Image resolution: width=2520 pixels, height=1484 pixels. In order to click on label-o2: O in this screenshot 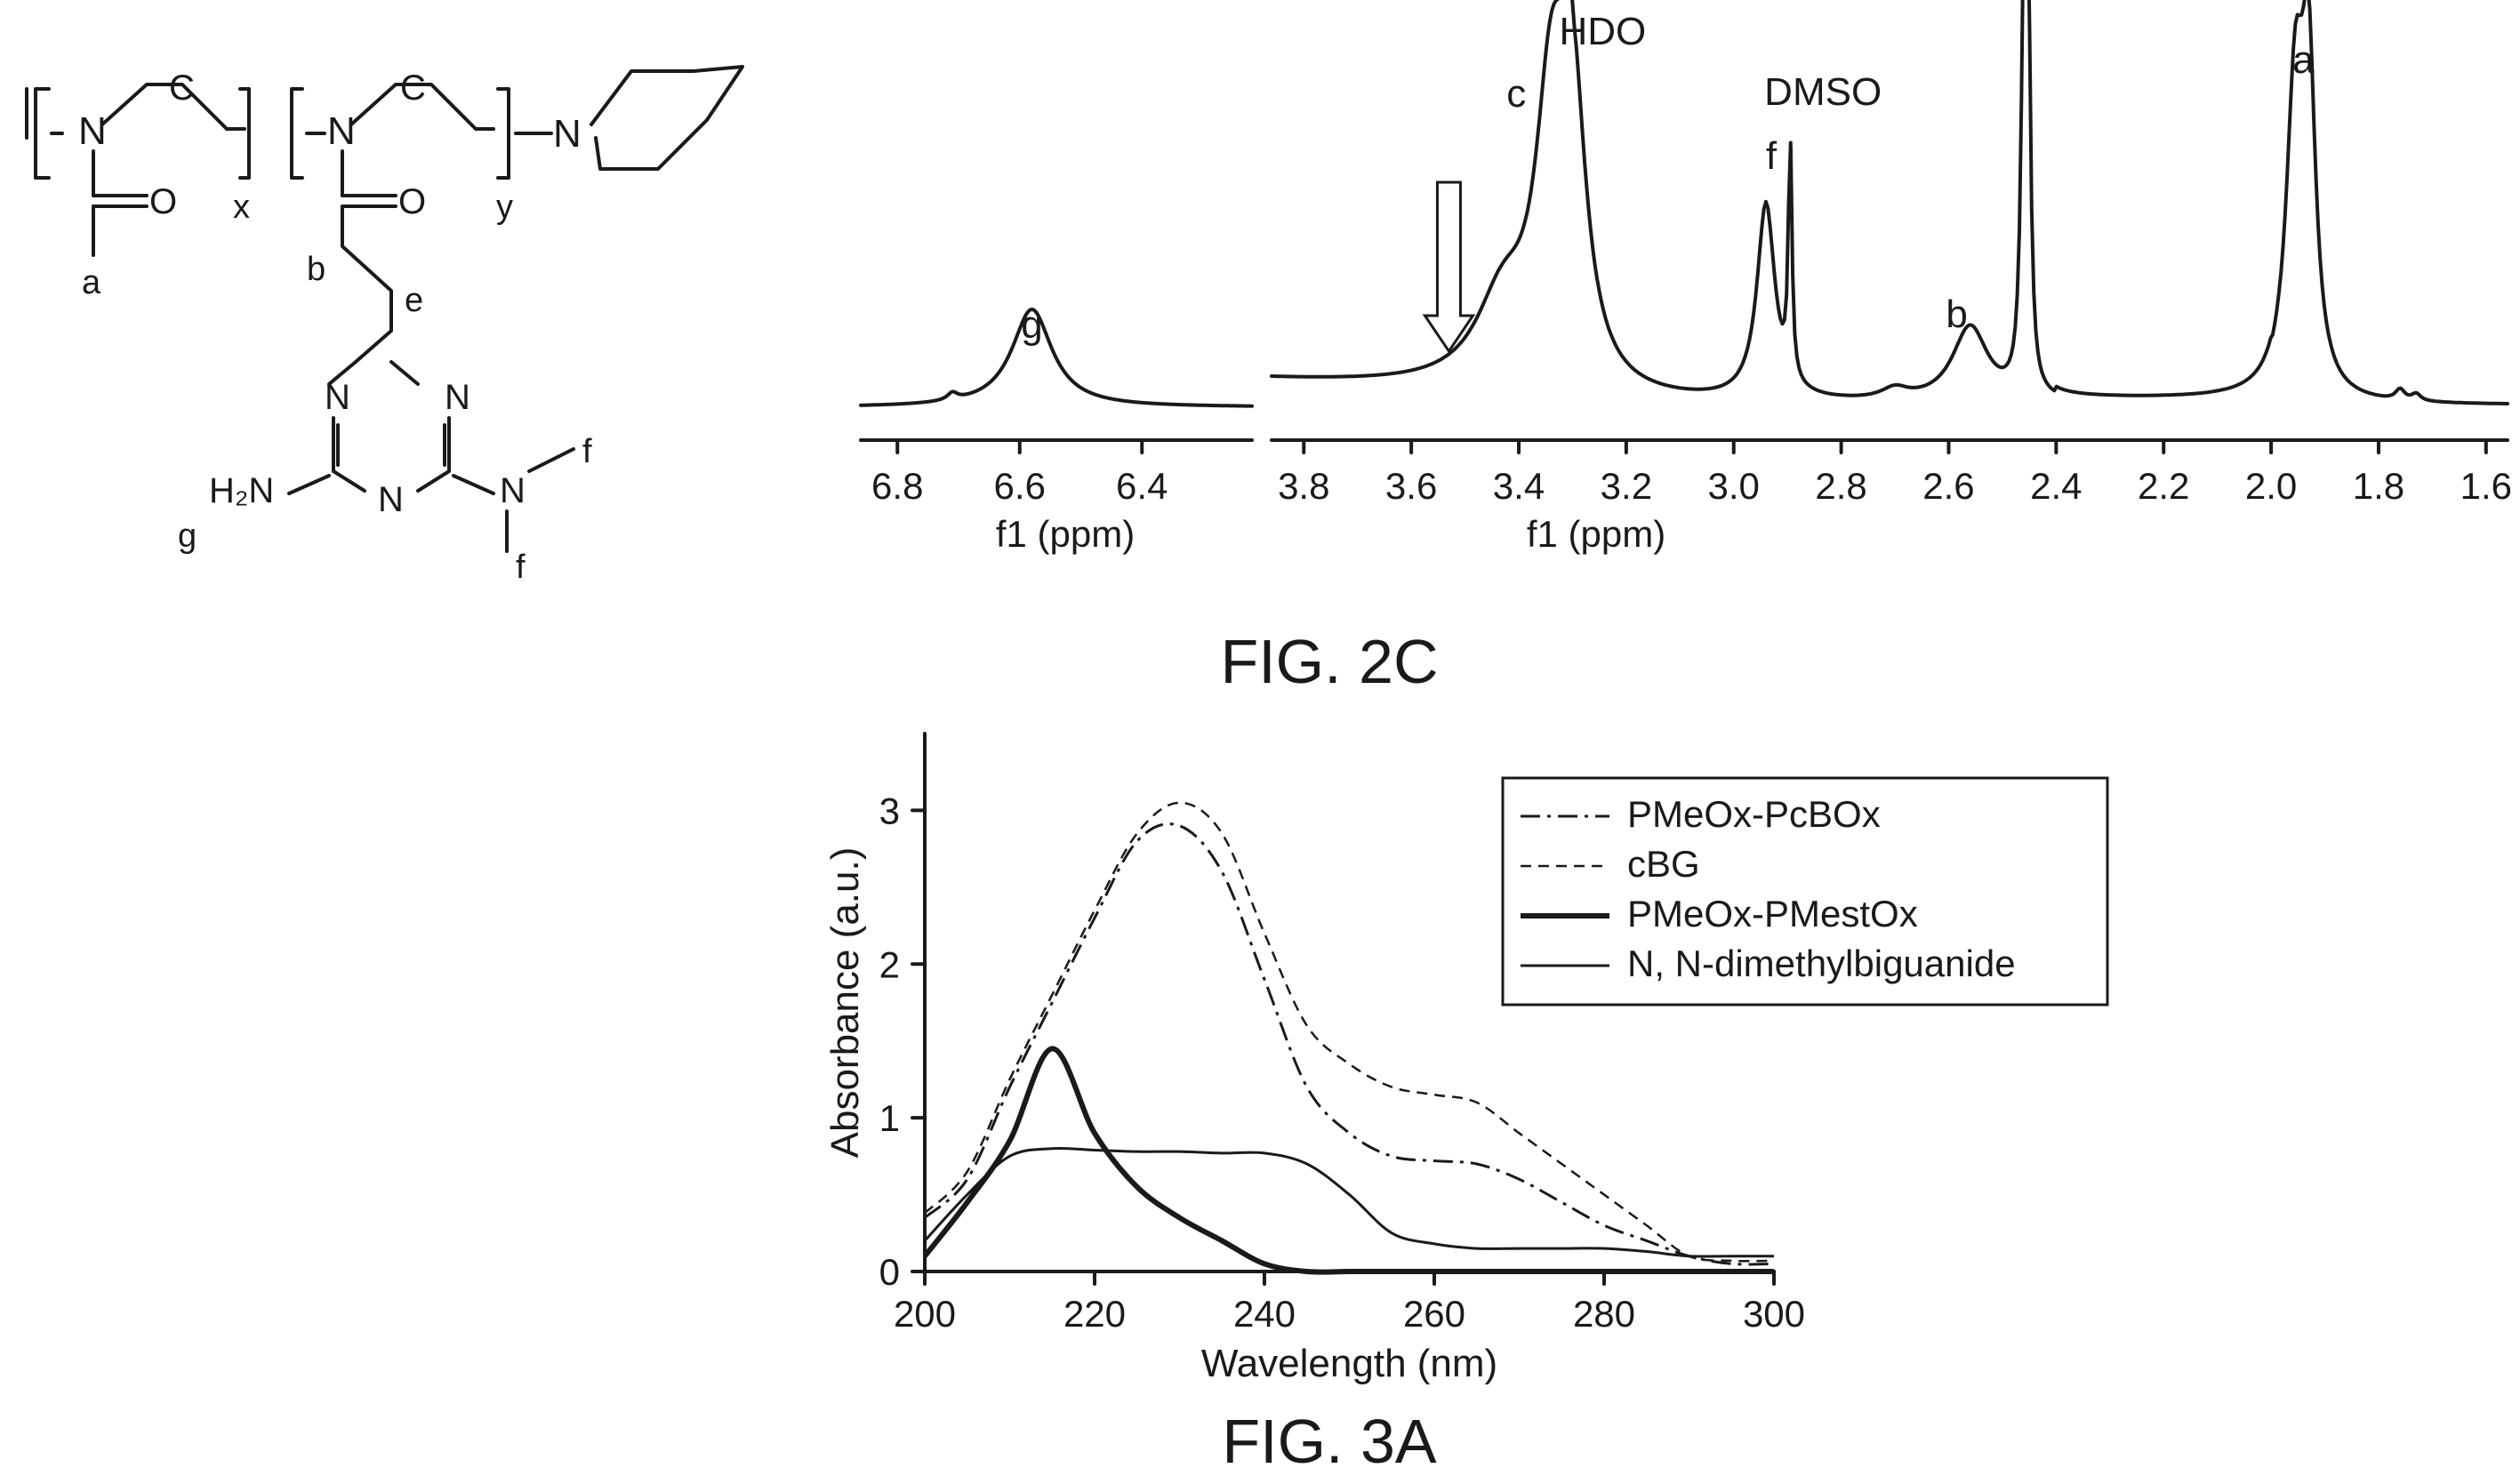, I will do `click(412, 201)`.